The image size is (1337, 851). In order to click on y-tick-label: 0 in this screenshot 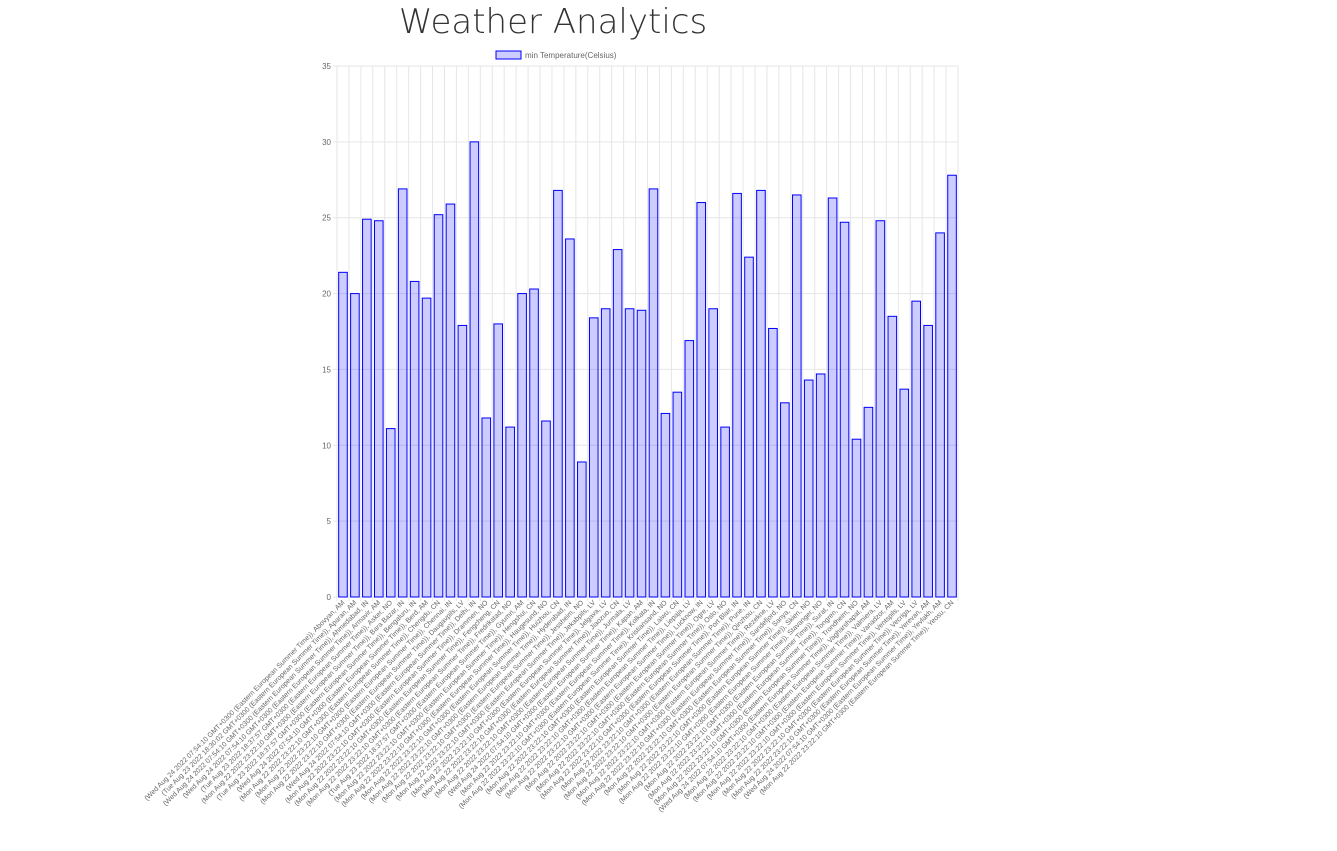, I will do `click(329, 597)`.